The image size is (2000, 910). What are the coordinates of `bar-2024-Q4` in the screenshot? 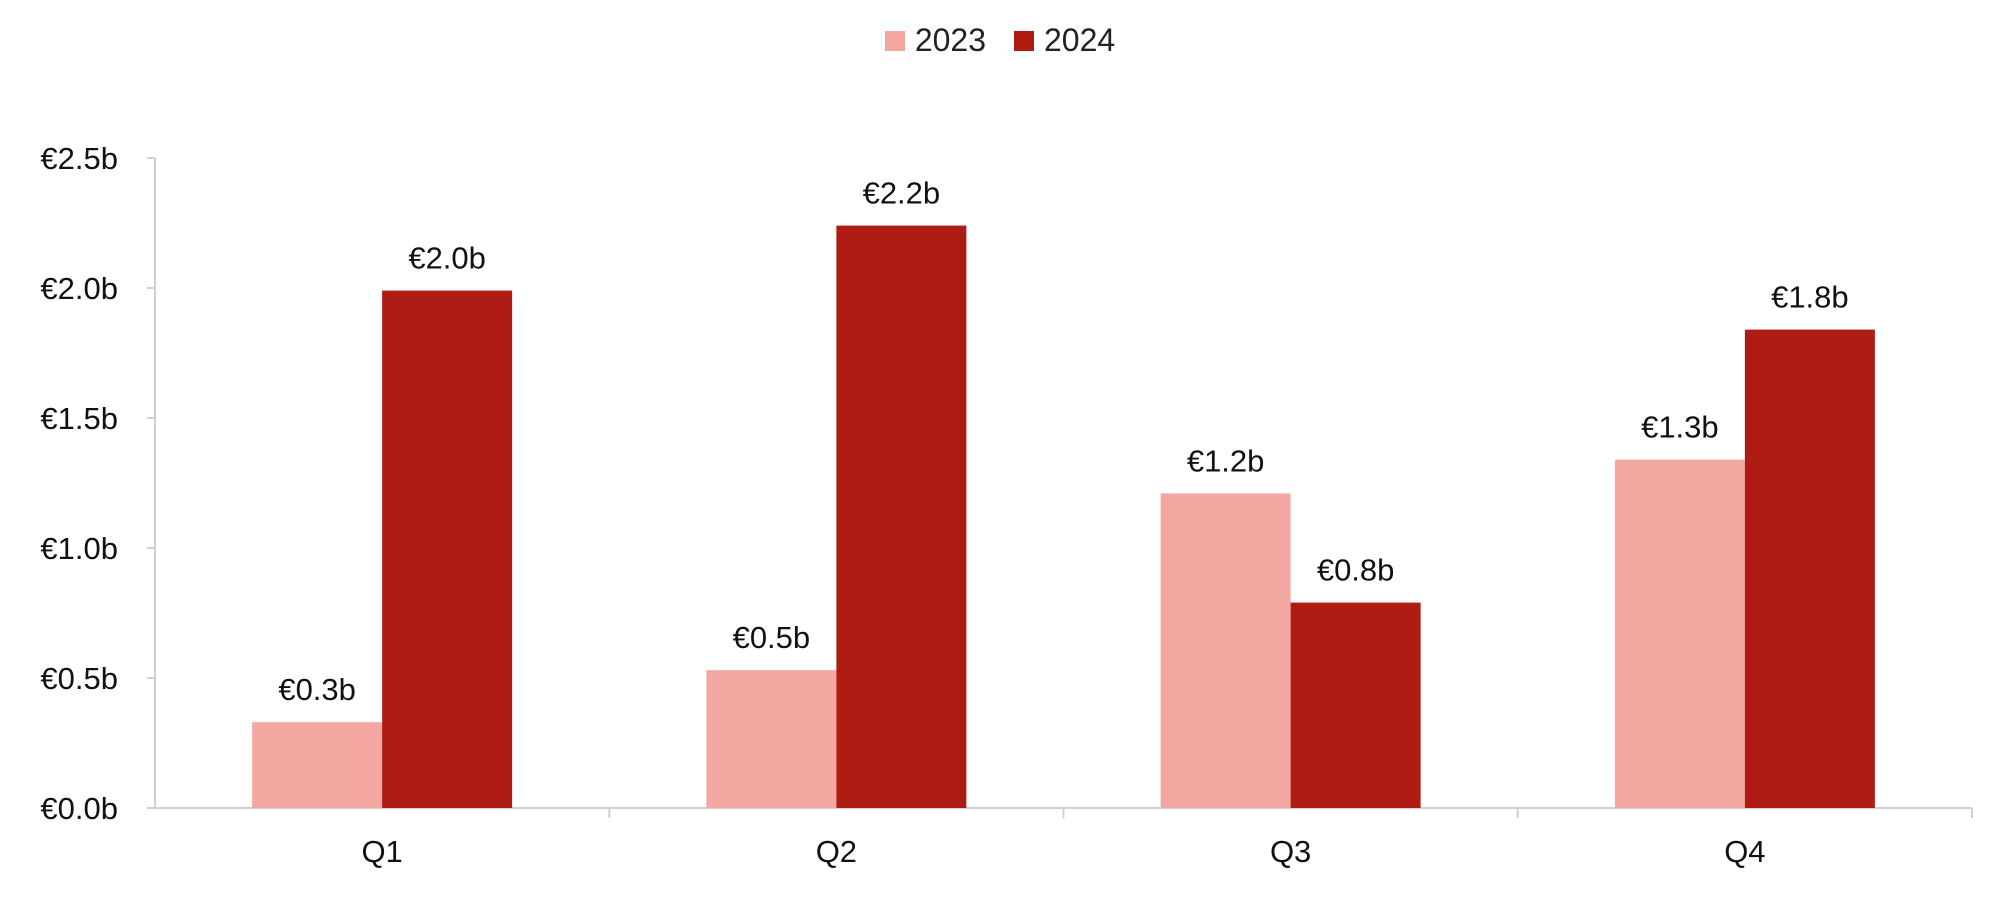 It's located at (1809, 568).